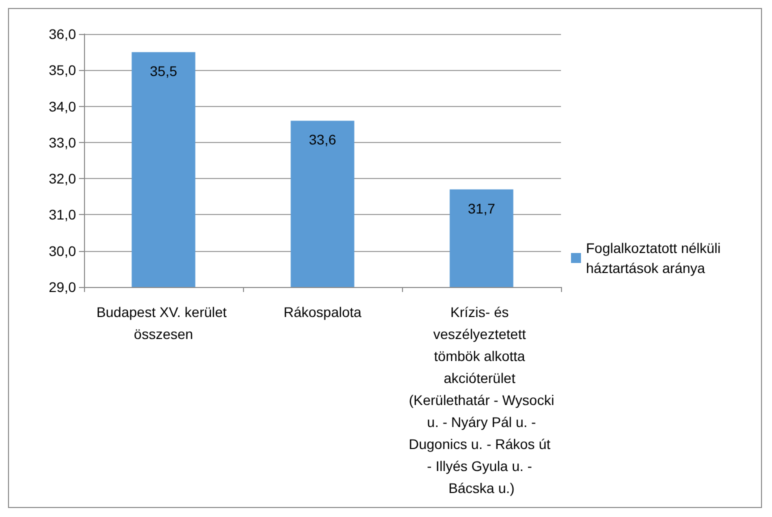 The width and height of the screenshot is (772, 517). I want to click on y-tick-label: 32,0, so click(62, 178).